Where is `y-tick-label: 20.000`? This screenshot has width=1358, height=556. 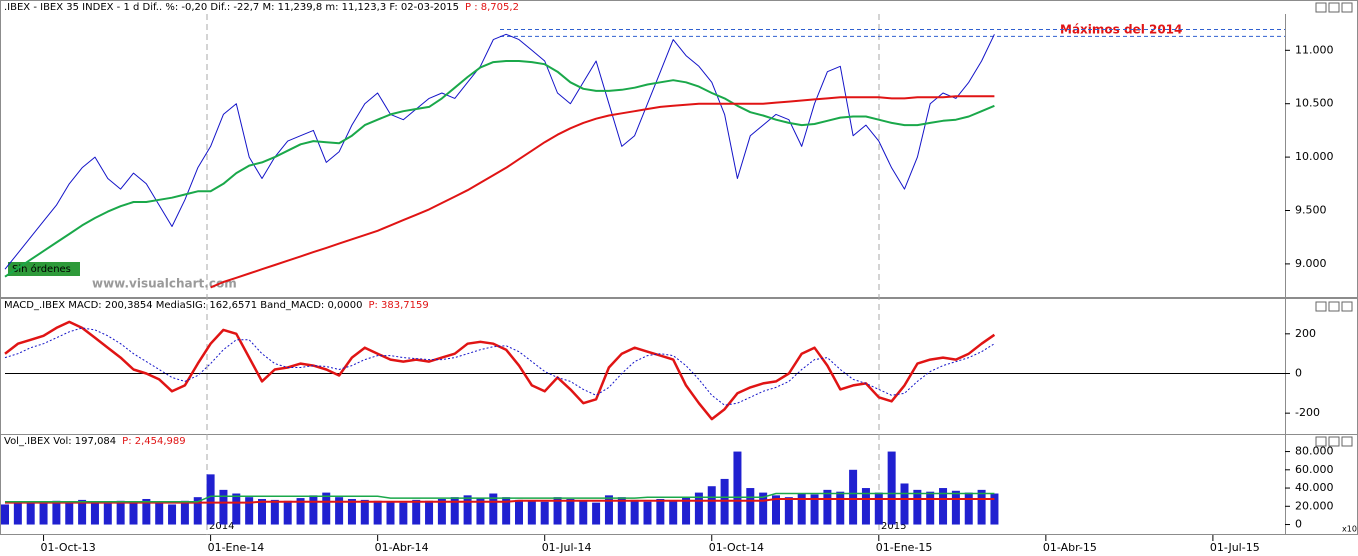
y-tick-label: 20.000 is located at coordinates (1314, 505).